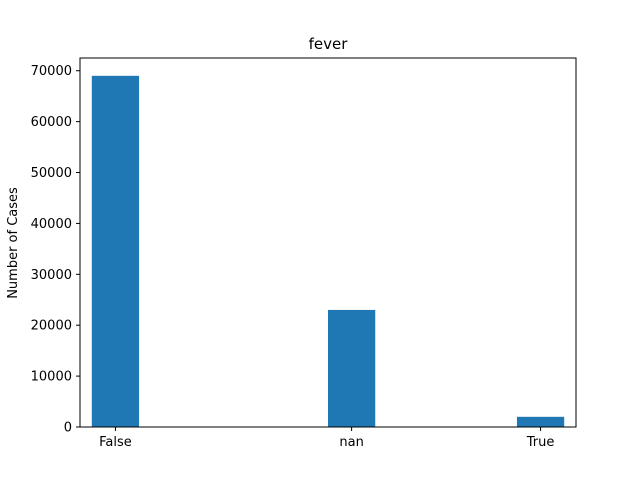 The image size is (640, 484). What do you see at coordinates (68, 428) in the screenshot?
I see `y-tick-label: 0` at bounding box center [68, 428].